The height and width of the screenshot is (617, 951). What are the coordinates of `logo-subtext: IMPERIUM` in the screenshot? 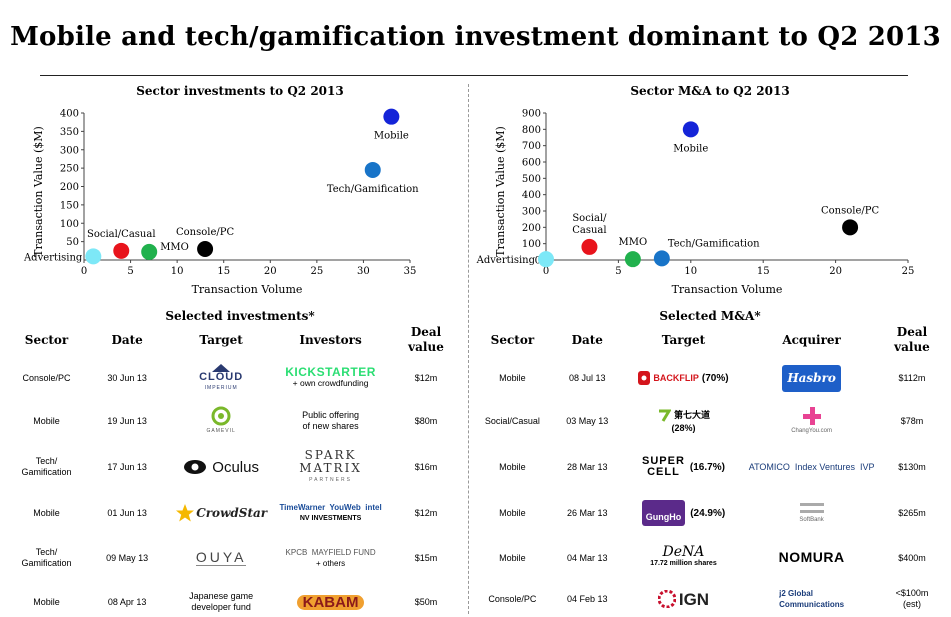 It's located at (221, 387).